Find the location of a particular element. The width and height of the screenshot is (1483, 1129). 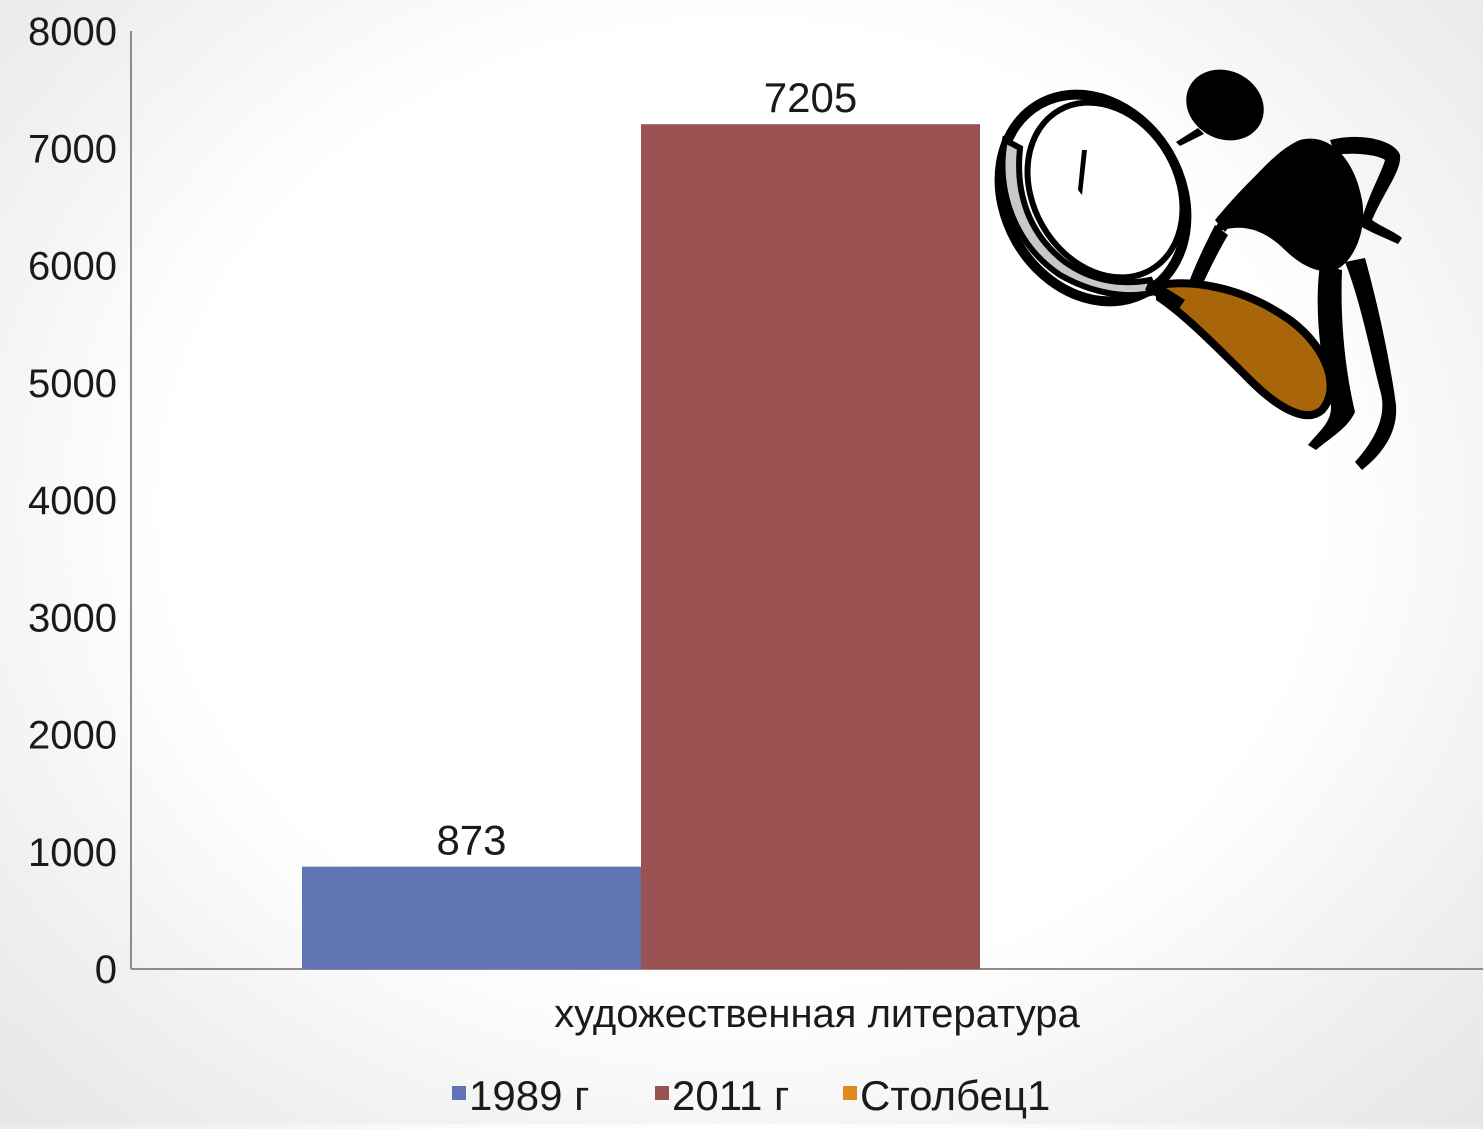

x-category-label: художественная литература is located at coordinates (817, 1014).